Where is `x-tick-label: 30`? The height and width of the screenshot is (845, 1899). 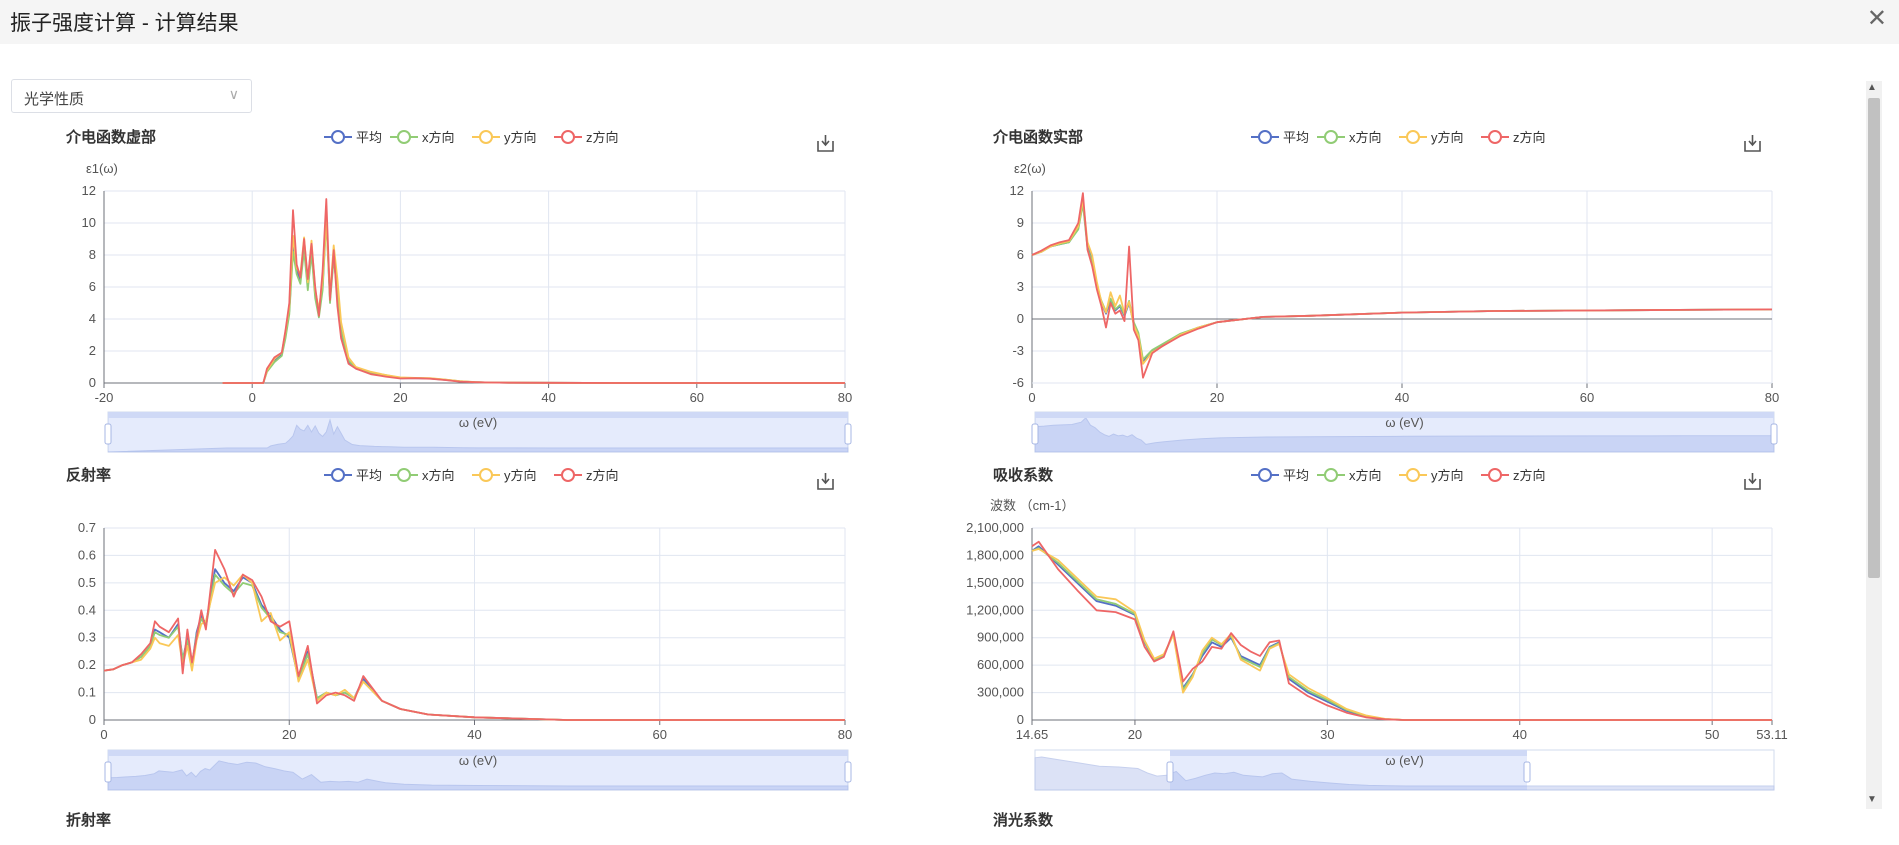
x-tick-label: 30 is located at coordinates (1327, 734).